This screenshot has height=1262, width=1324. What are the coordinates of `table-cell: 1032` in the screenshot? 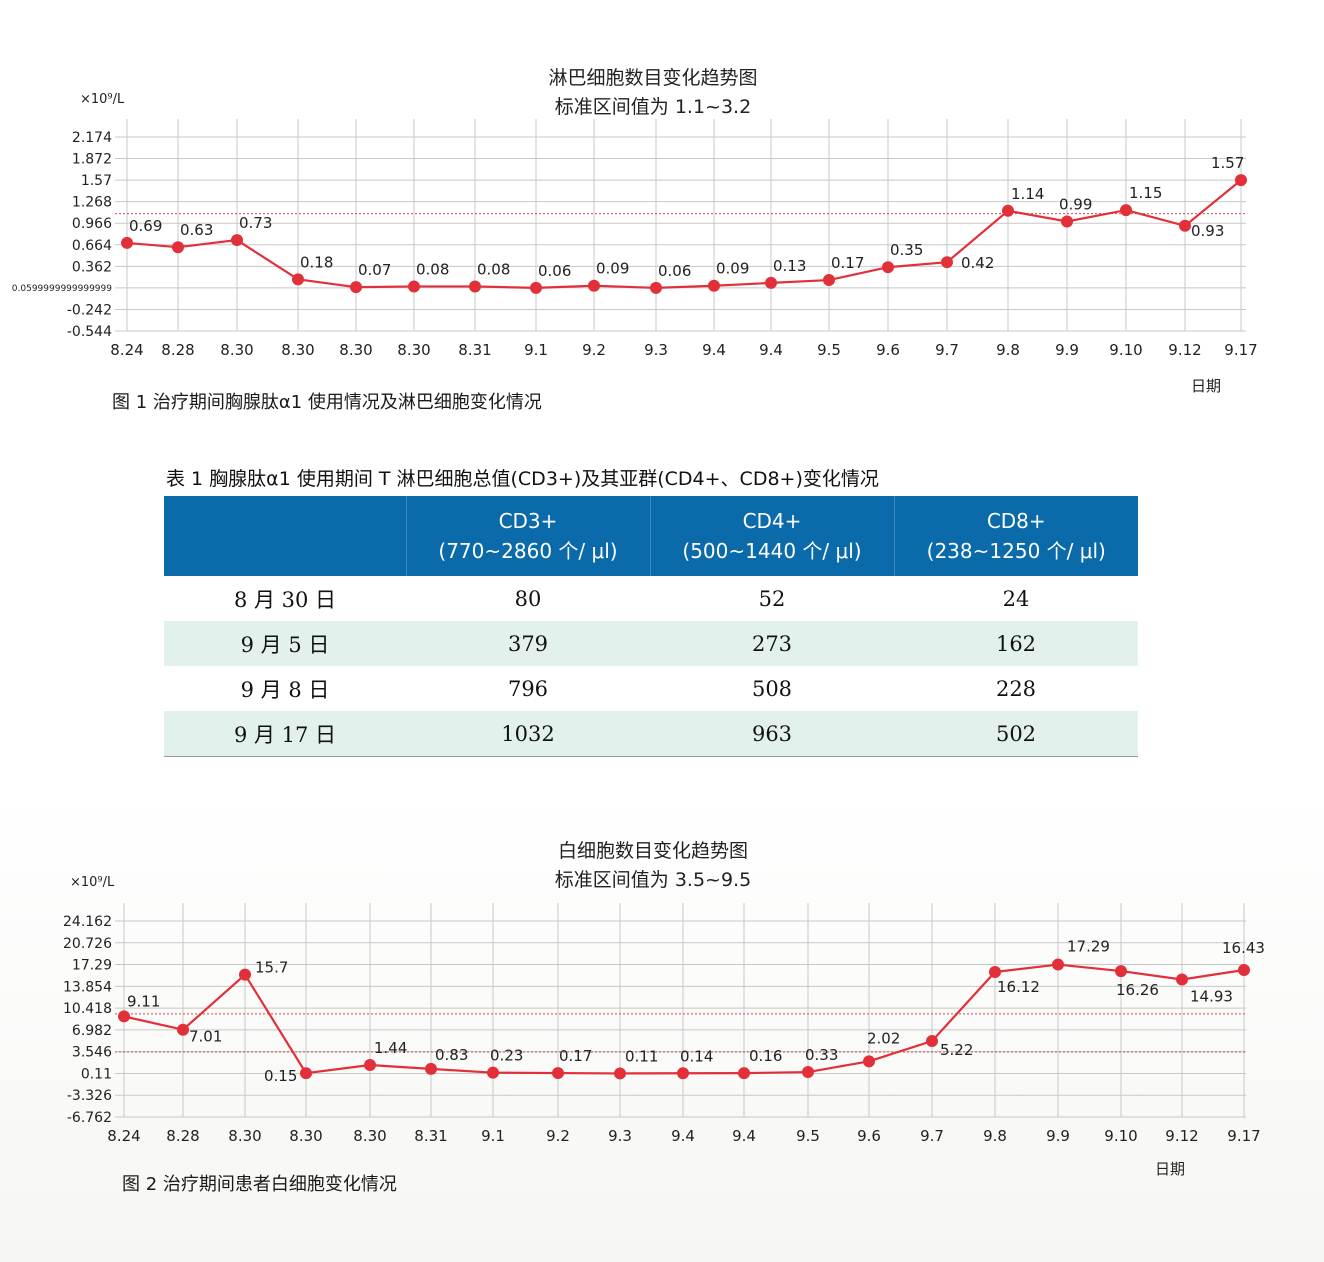 It's located at (528, 734).